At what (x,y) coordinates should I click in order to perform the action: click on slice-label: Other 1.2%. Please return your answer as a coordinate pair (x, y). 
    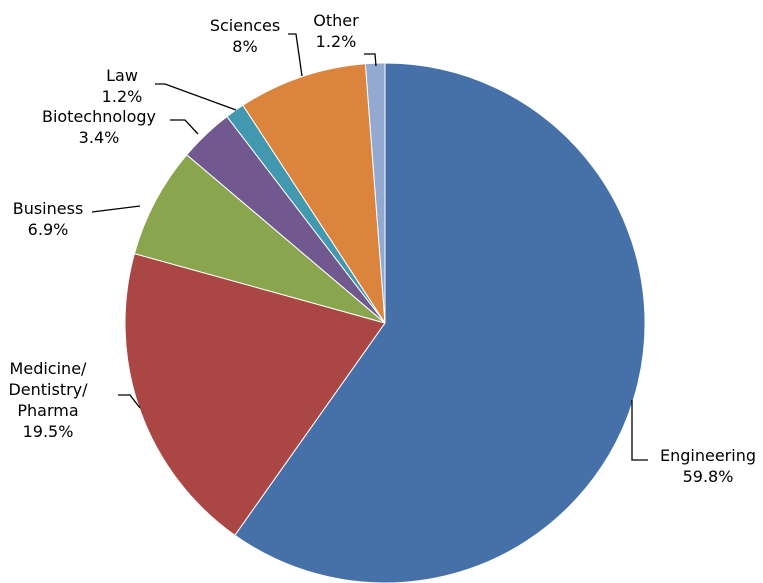
    Looking at the image, I should click on (335, 31).